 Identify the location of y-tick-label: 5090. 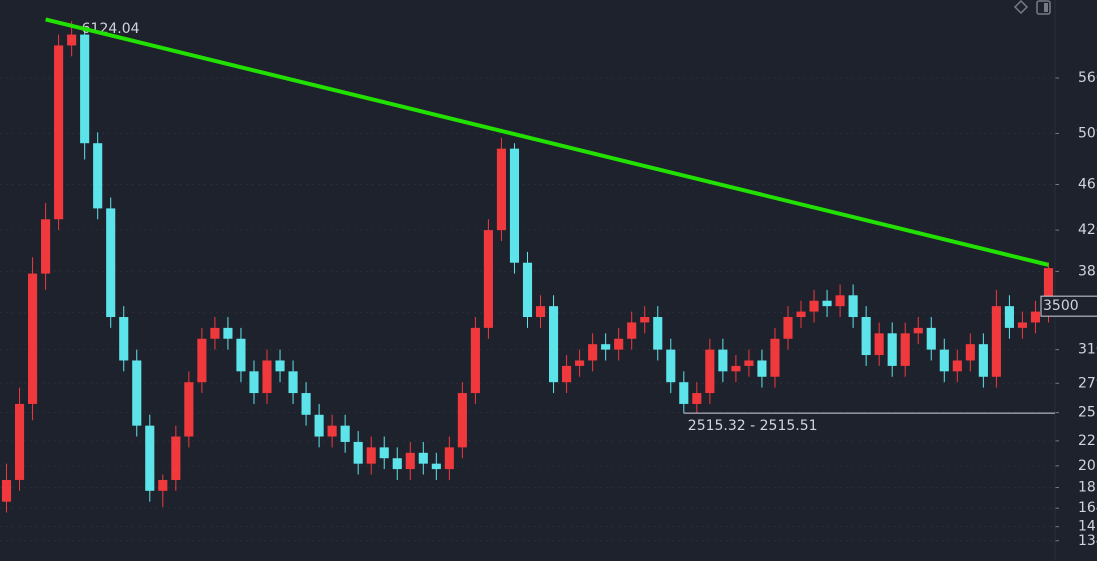
(1087, 133).